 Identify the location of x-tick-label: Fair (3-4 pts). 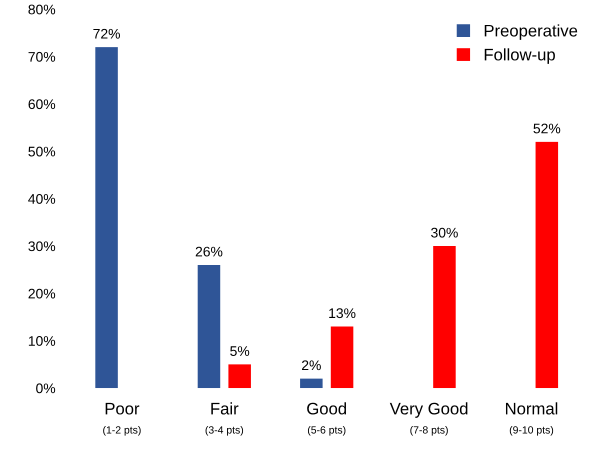
(225, 419).